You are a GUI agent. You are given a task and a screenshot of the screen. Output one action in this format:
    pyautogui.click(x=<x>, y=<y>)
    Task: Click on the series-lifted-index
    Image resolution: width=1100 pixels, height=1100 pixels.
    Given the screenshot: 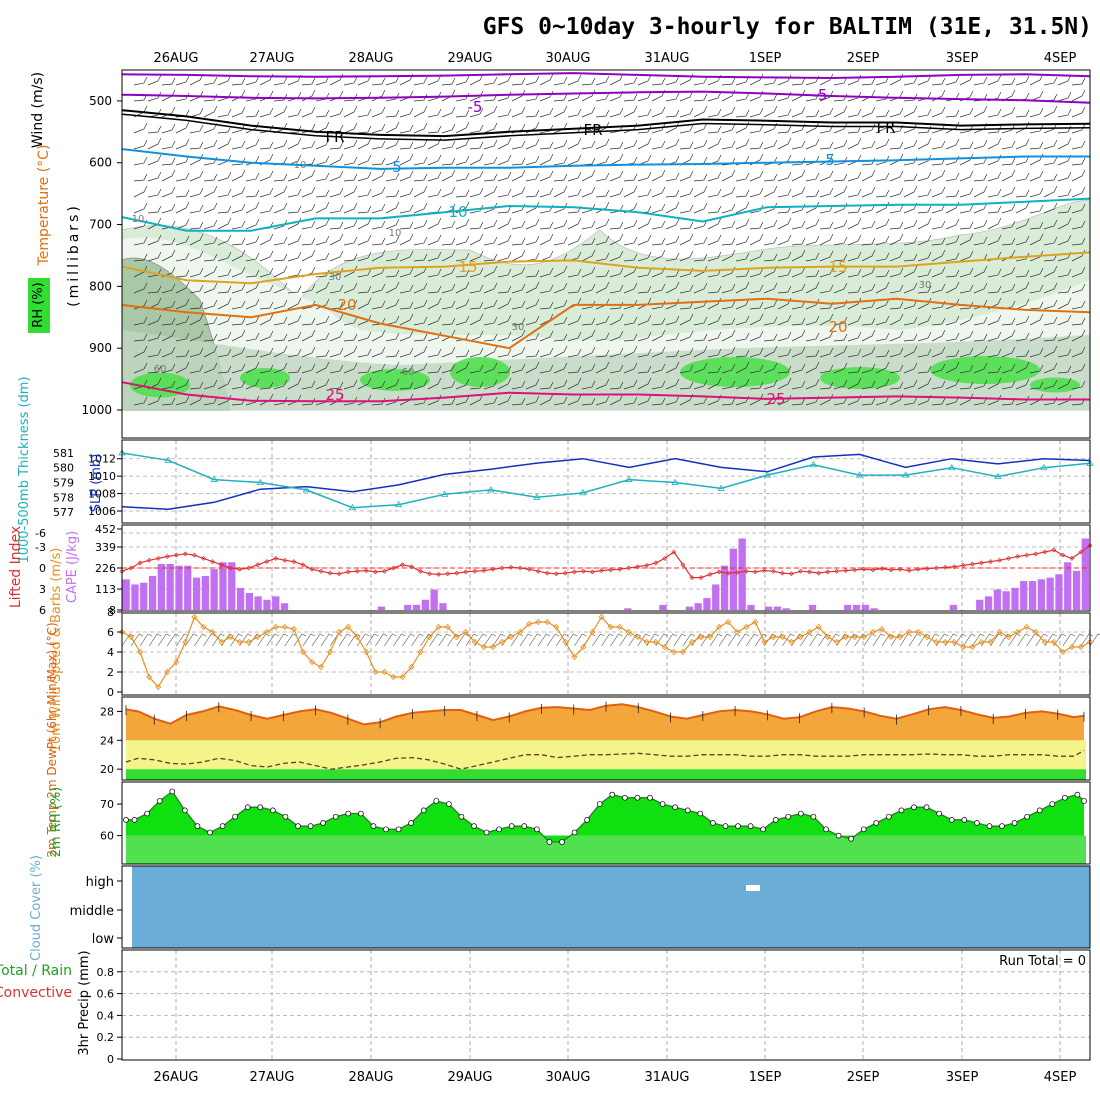 What is the action you would take?
    pyautogui.click(x=606, y=562)
    